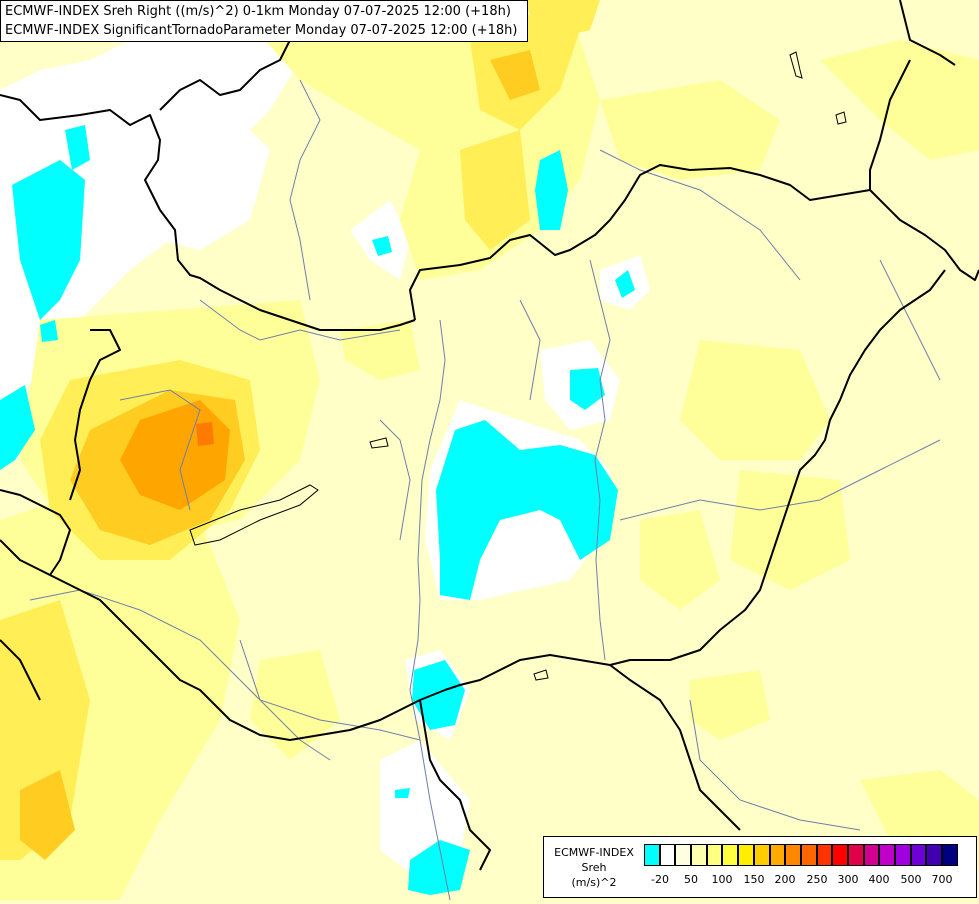 This screenshot has width=979, height=904. Describe the element at coordinates (594, 882) in the screenshot. I see `legend-label-line-3: (m/s)^2` at that location.